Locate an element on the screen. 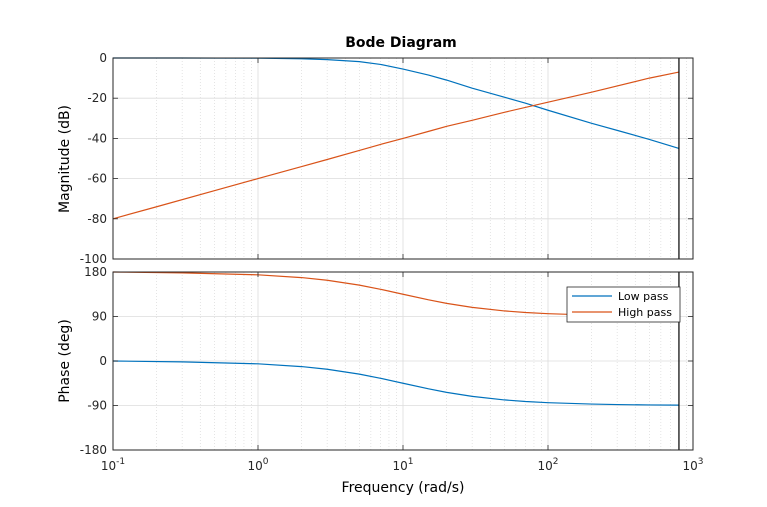 This screenshot has width=767, height=507. magnitude-y-axis-label: Magnitude (dB) is located at coordinates (65, 159).